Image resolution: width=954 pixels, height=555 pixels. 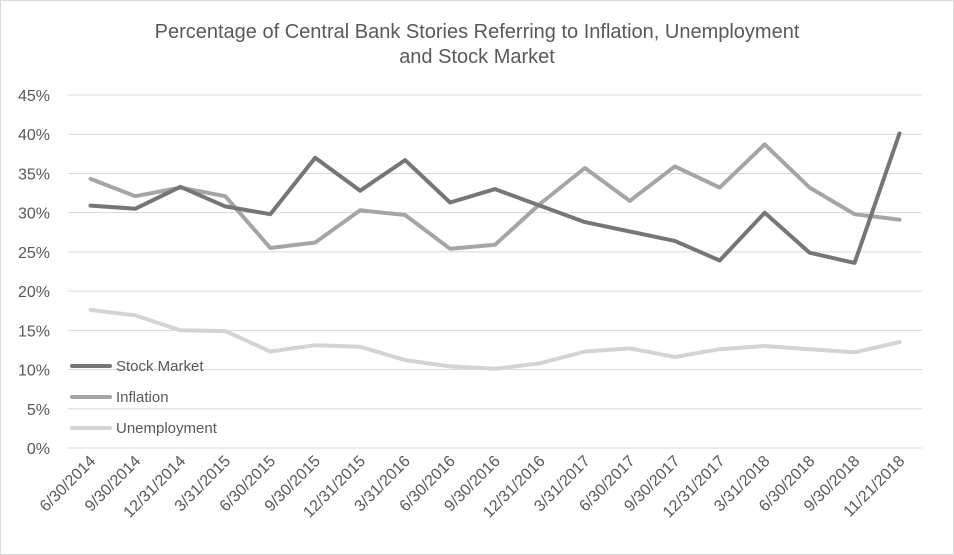 What do you see at coordinates (477, 57) in the screenshot?
I see `chart-title-line-2: and Stock Market` at bounding box center [477, 57].